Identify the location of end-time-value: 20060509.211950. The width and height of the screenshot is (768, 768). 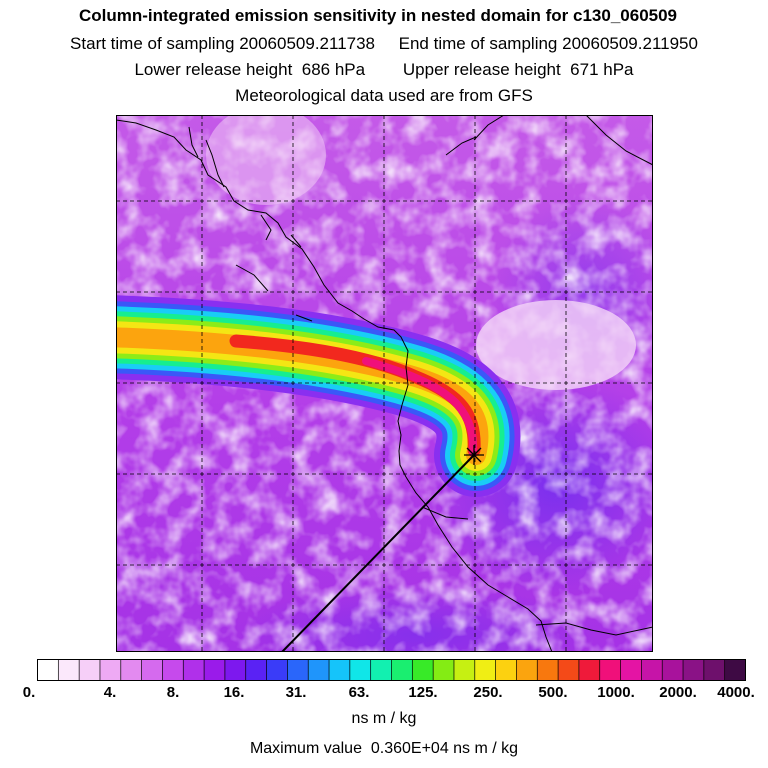
(630, 43).